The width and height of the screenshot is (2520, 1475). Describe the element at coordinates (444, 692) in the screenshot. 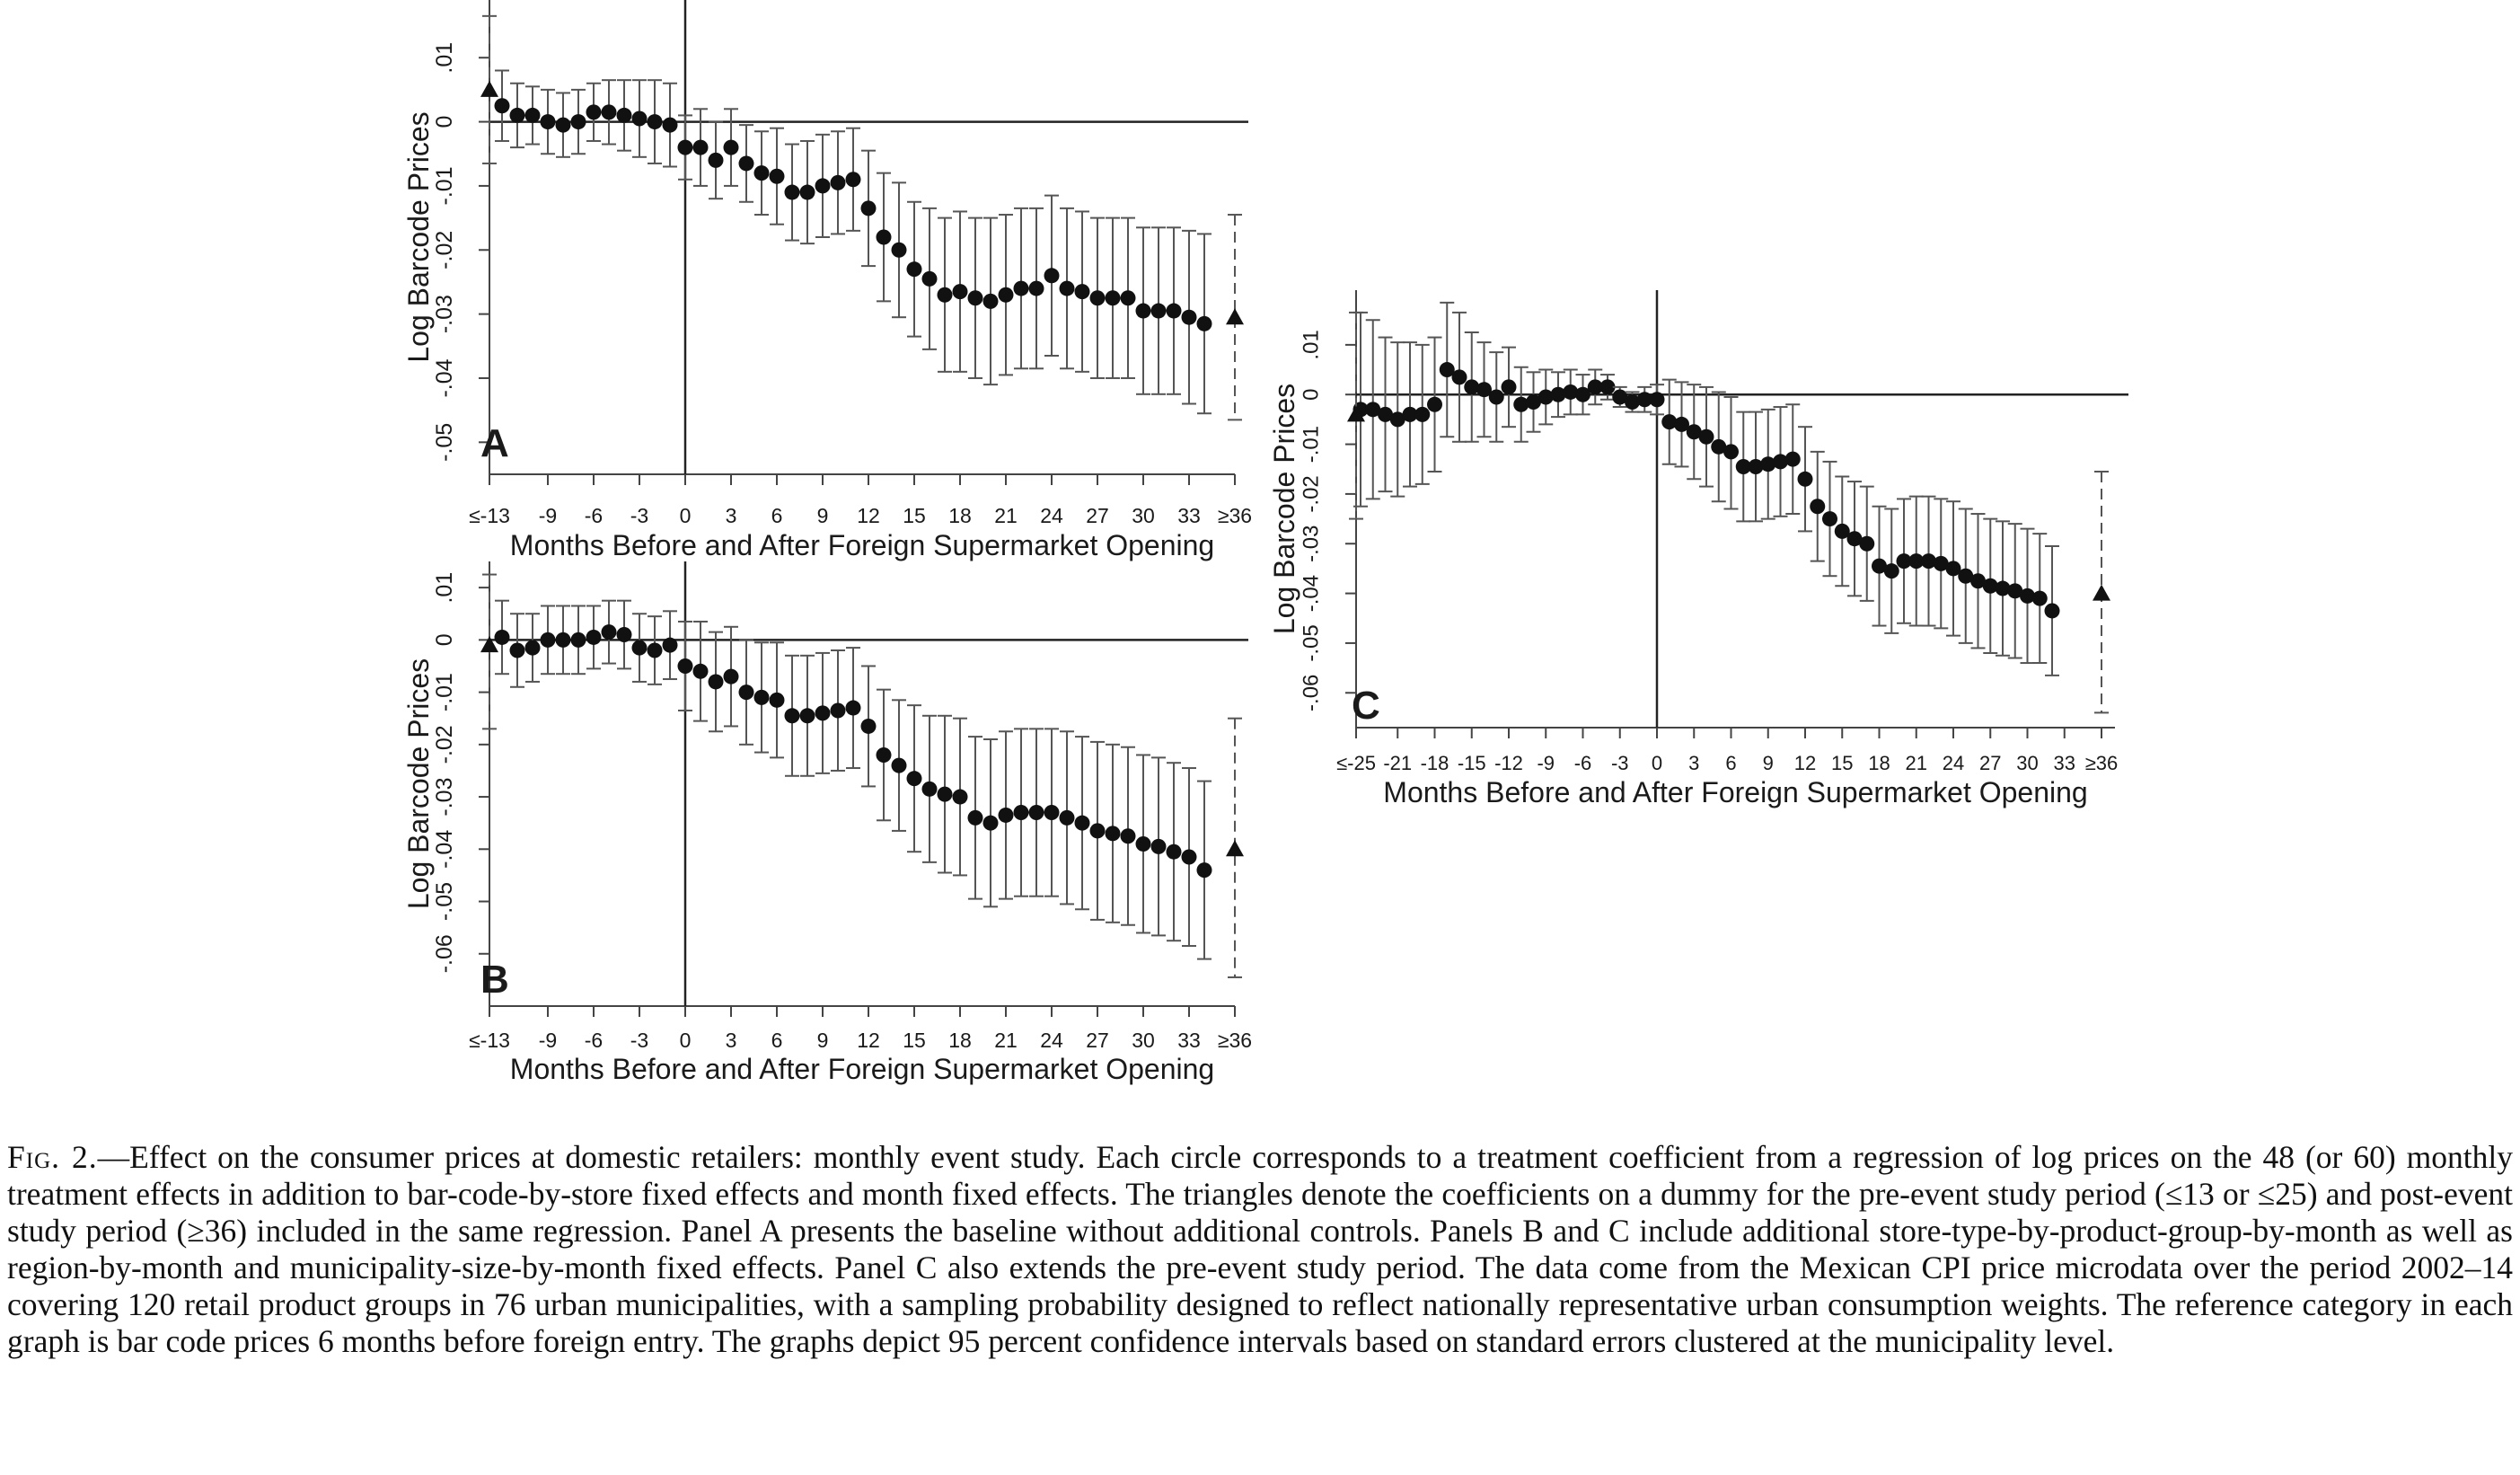

I see `y-tick-label: -.01` at that location.